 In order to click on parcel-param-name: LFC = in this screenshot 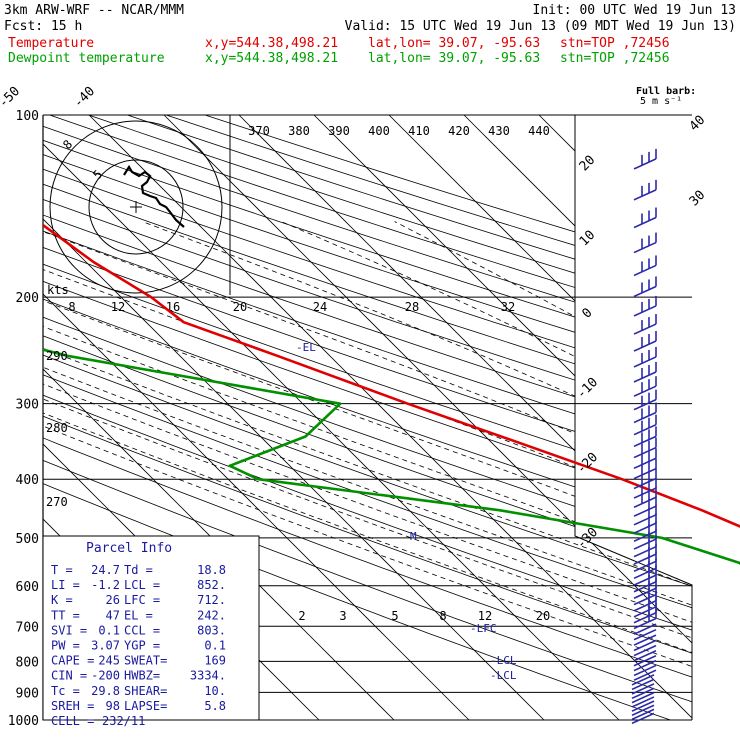, I will do `click(142, 600)`.